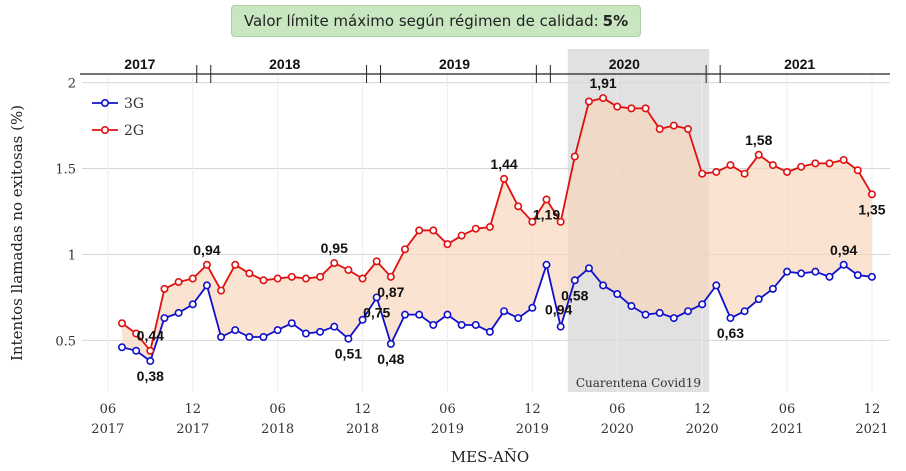 The image size is (906, 471). Describe the element at coordinates (134, 104) in the screenshot. I see `legend-label-3G: 3G` at that location.